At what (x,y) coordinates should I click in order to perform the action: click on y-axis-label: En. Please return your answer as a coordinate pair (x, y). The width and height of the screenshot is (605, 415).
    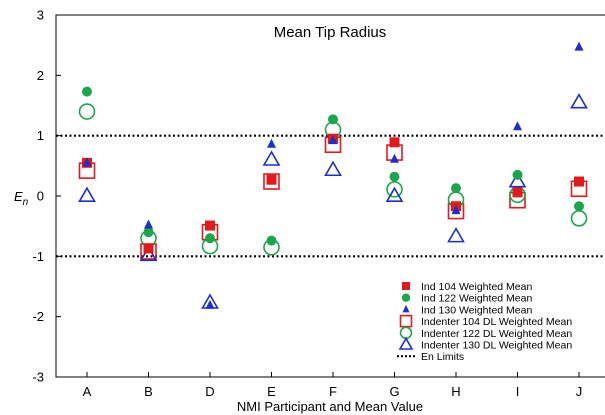
    Looking at the image, I should click on (21, 198).